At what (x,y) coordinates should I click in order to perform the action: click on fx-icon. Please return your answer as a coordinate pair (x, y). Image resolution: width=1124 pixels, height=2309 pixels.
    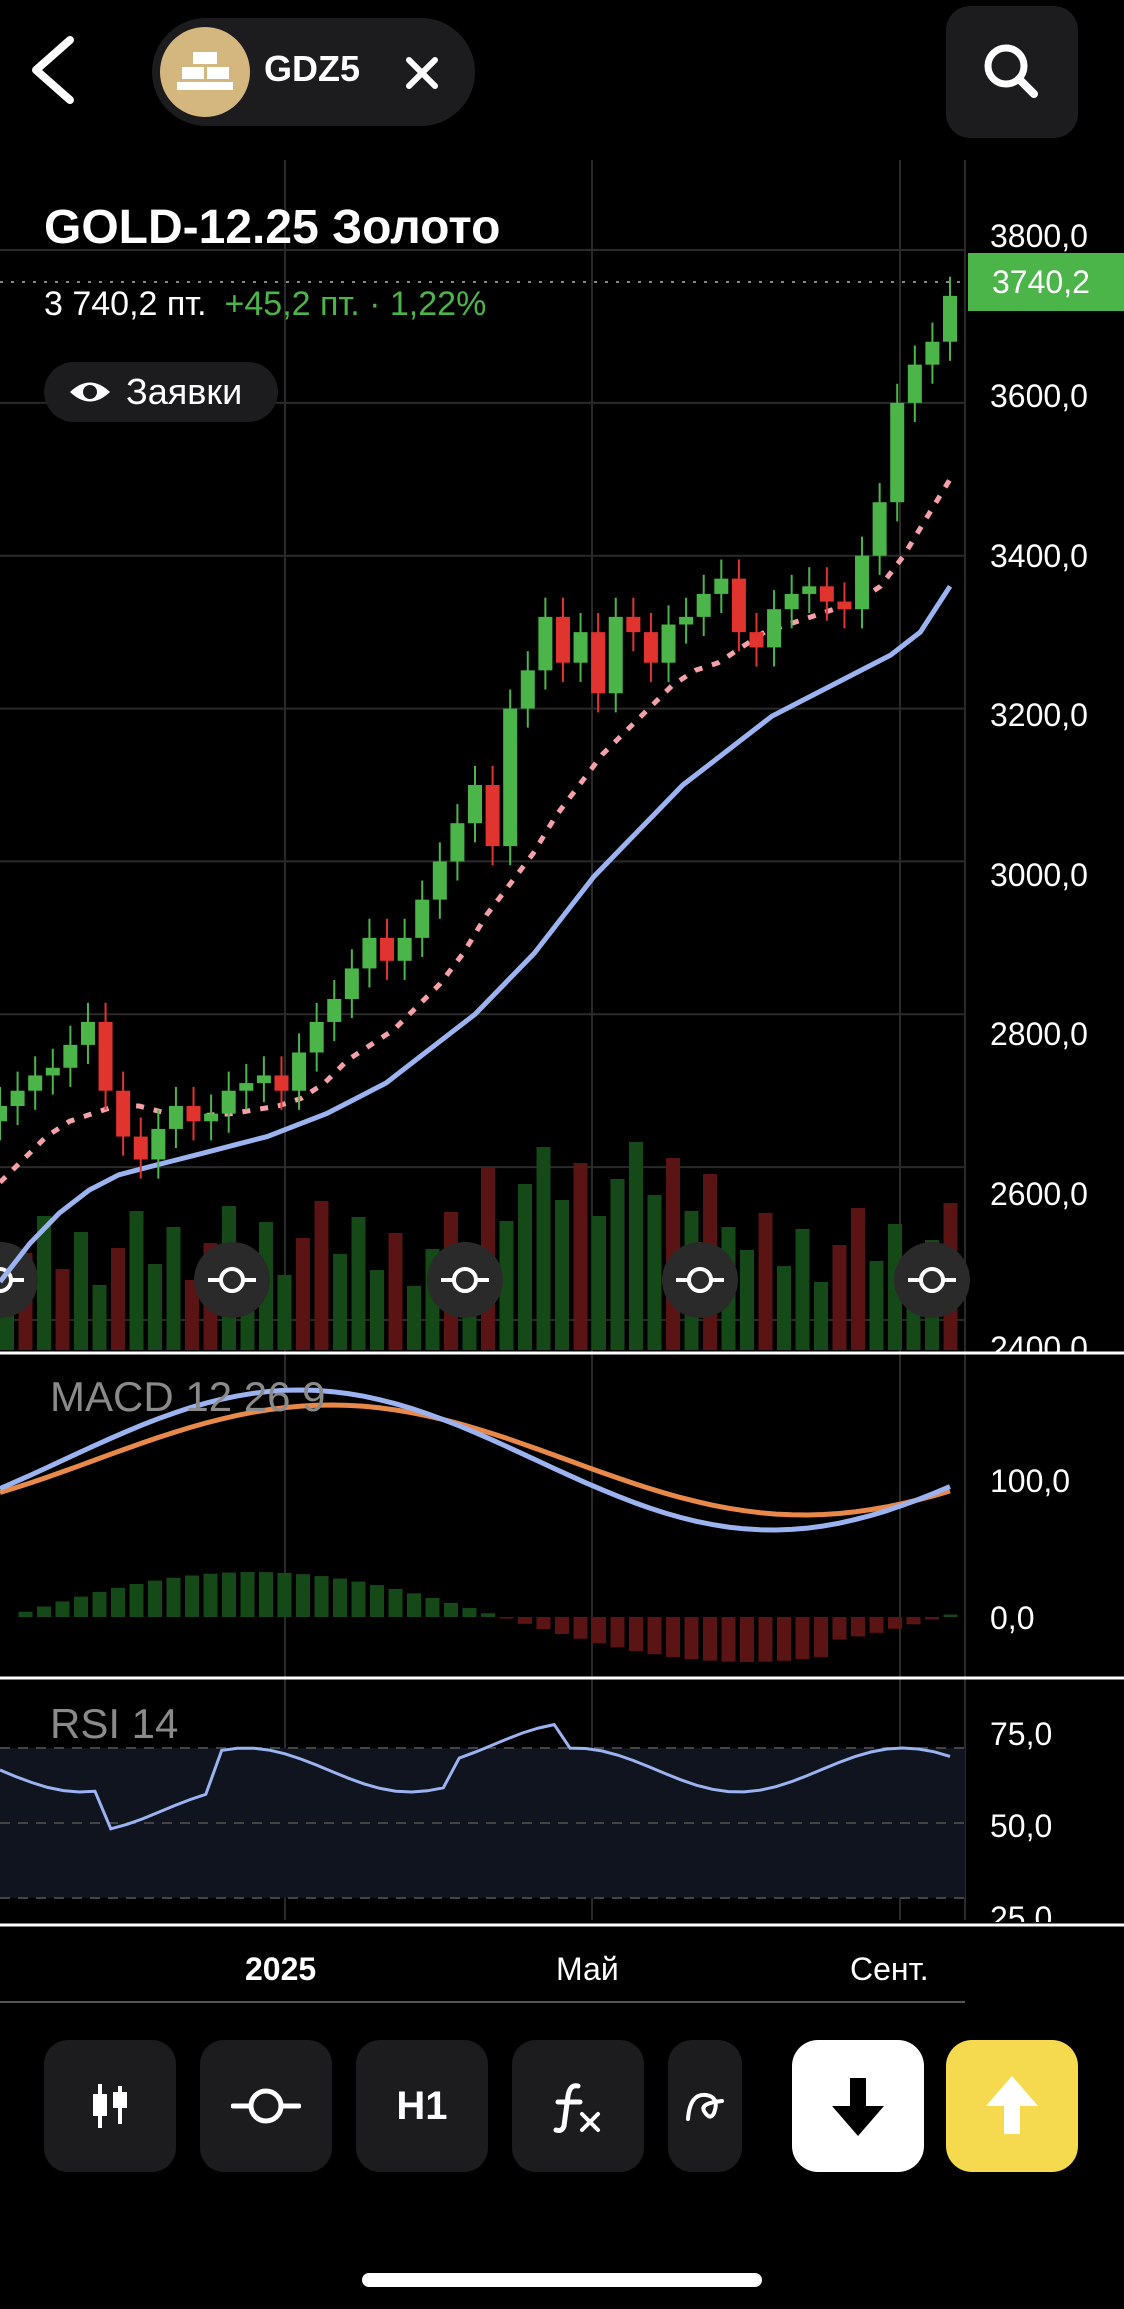
    Looking at the image, I should click on (576, 2108).